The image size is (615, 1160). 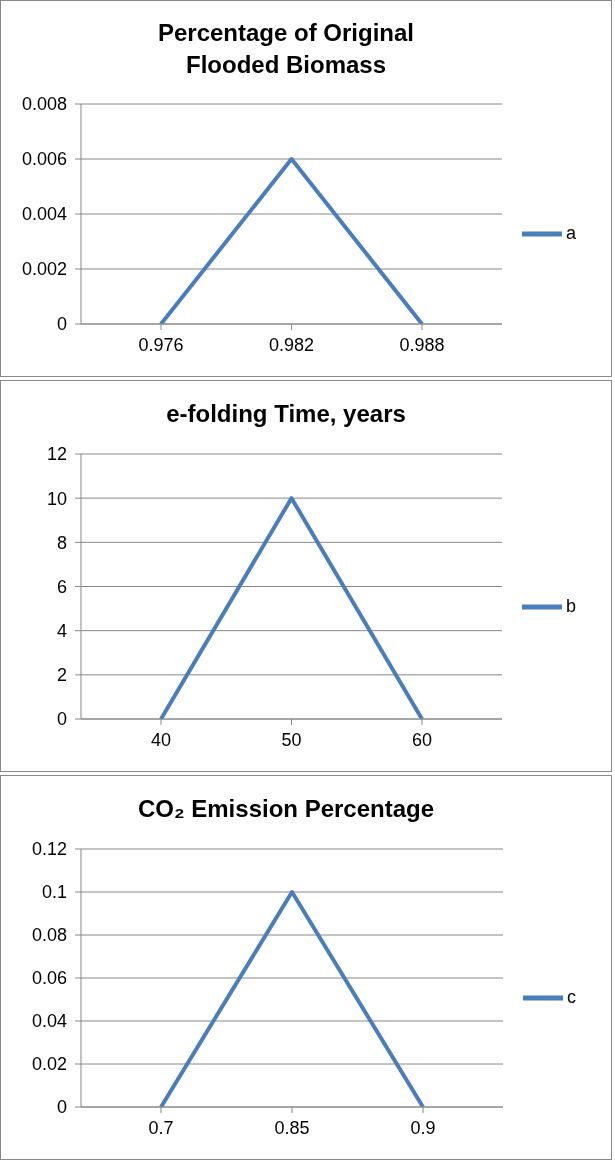 I want to click on chart-title: CO₂ Emission Percentage, so click(x=286, y=808).